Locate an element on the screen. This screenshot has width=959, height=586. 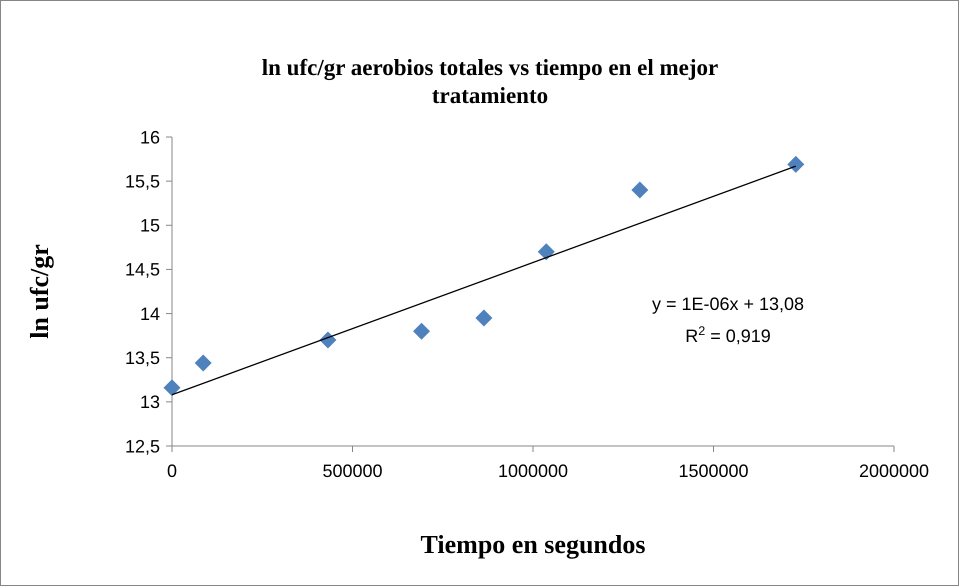
annotation: y = 1E-06x + 13,08 is located at coordinates (728, 304).